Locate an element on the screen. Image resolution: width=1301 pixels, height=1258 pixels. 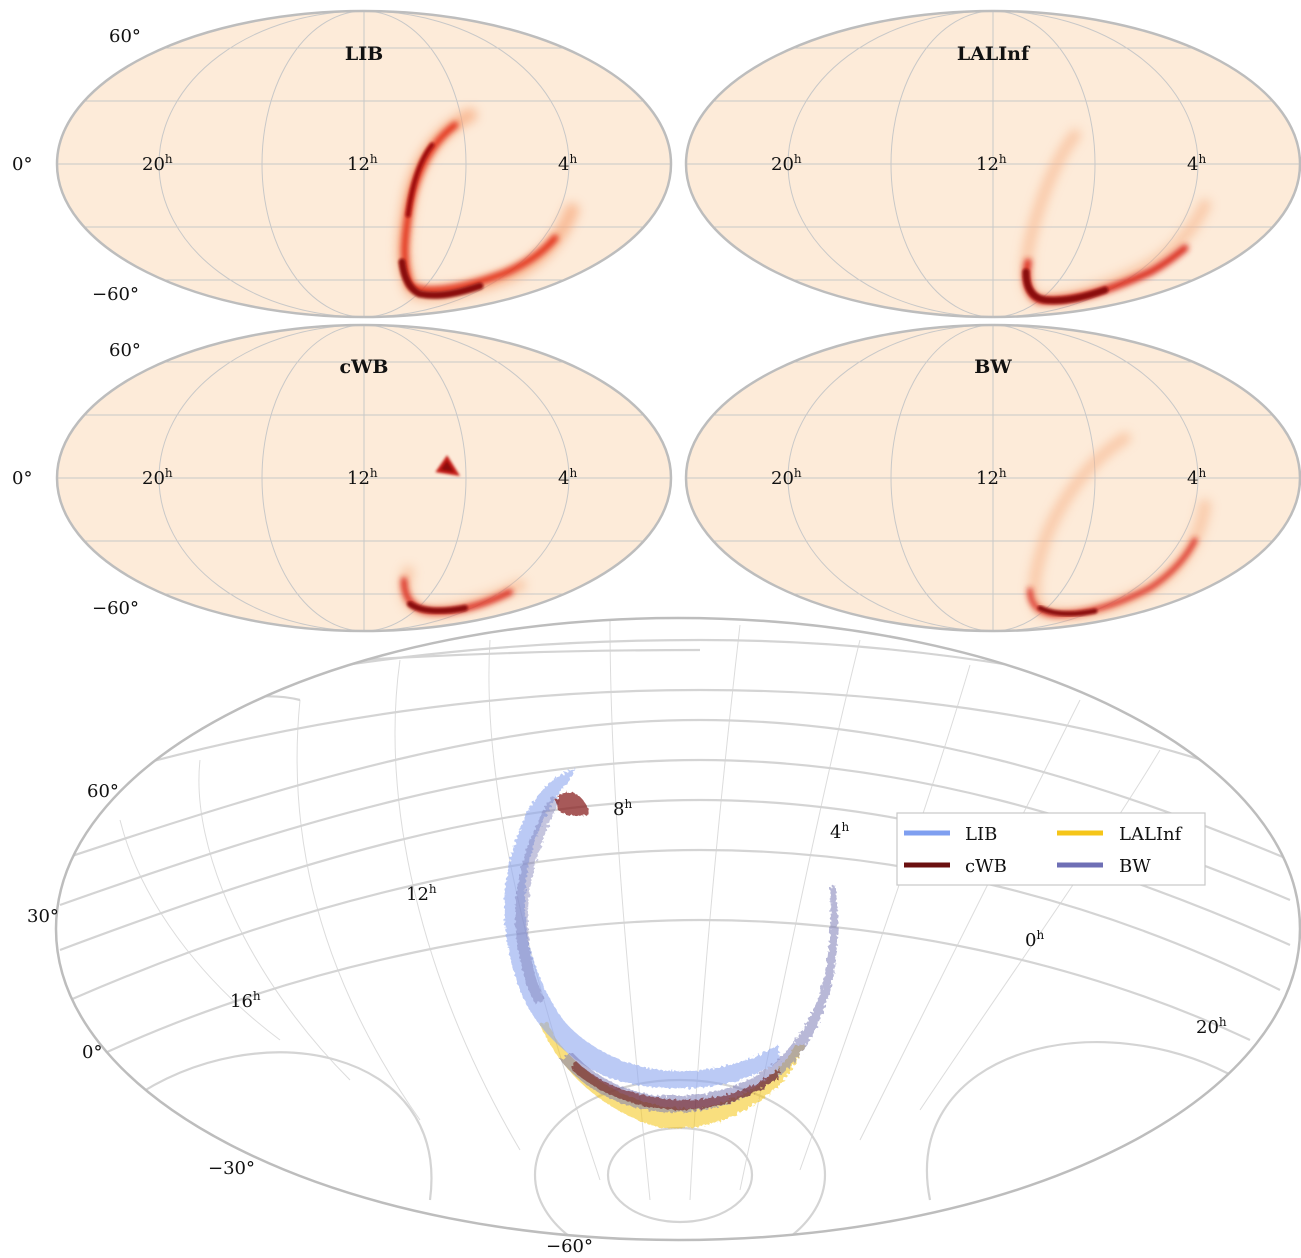
cwb-title: cWB is located at coordinates (364, 367).